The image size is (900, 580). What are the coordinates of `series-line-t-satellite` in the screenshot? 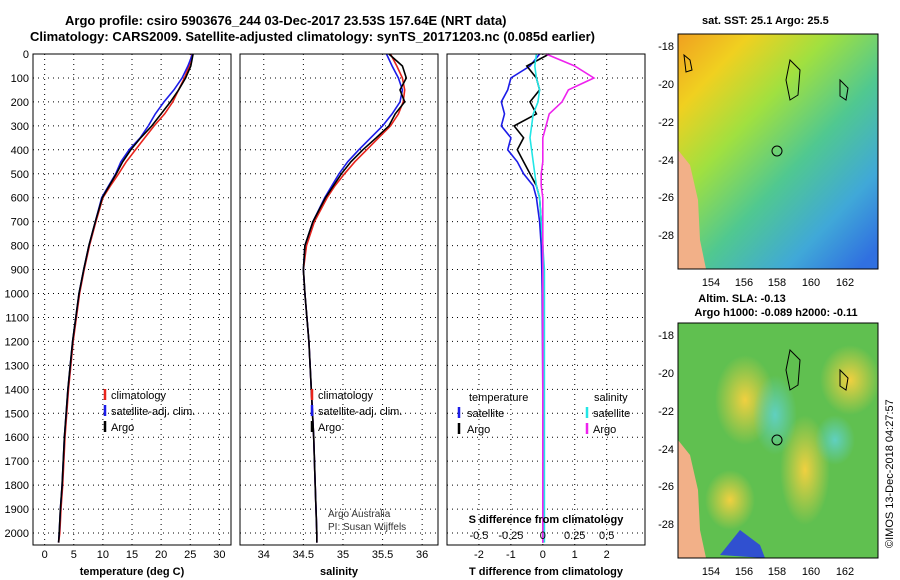 It's located at (522, 298).